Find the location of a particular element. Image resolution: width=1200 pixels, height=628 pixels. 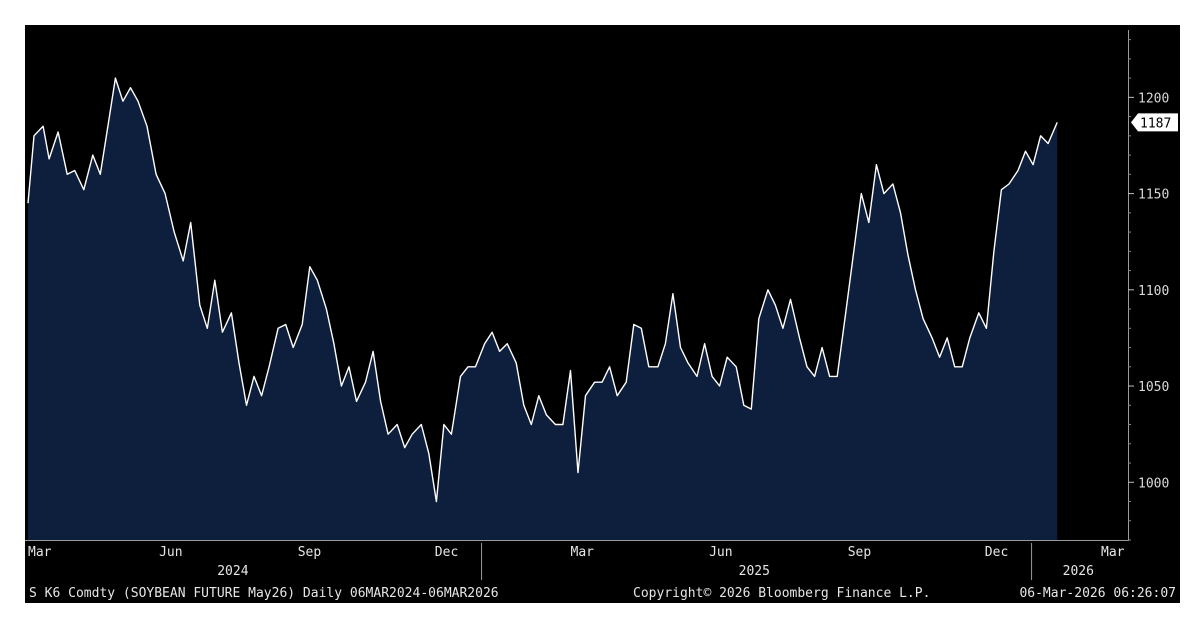

y-tick-label: 1050 is located at coordinates (1153, 387).